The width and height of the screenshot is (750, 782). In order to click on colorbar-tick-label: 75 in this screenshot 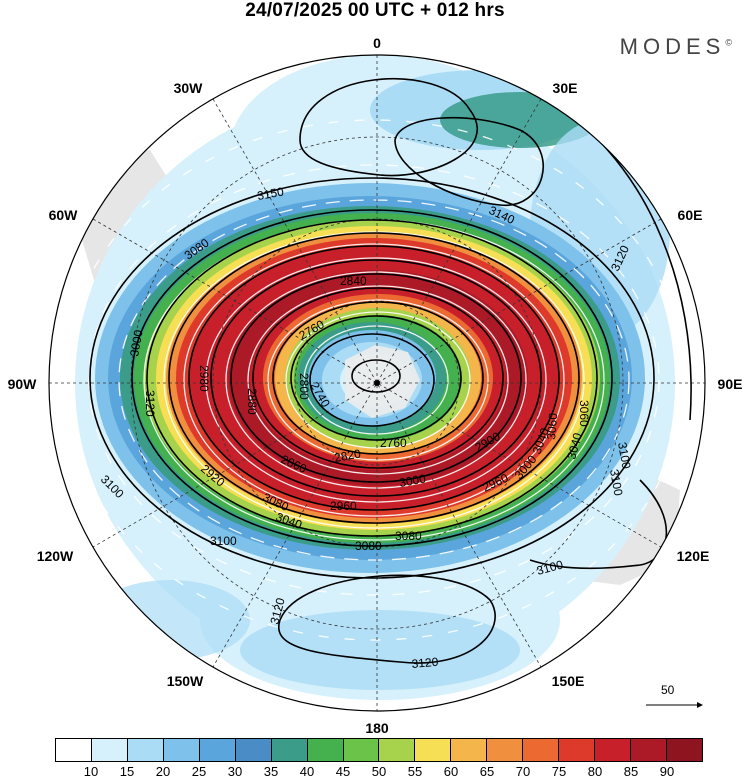, I will do `click(559, 771)`.